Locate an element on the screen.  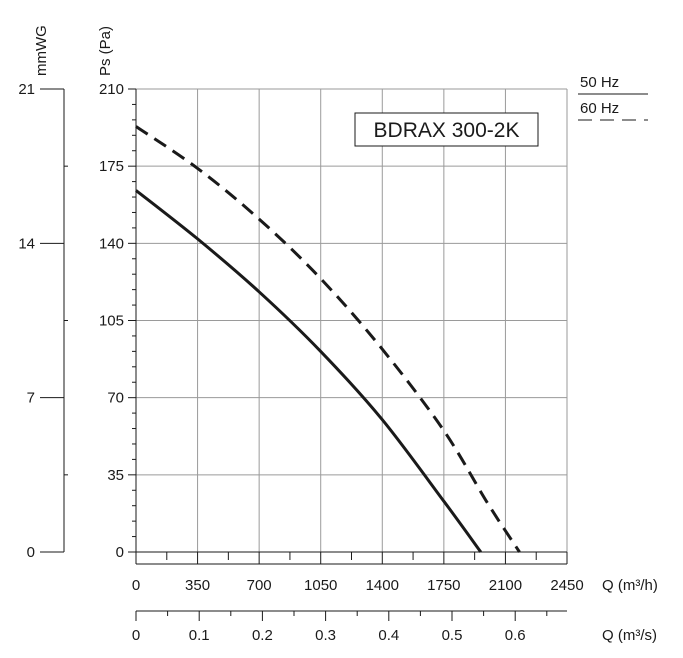
legend: 50 Hz 60 Hz is located at coordinates (613, 97).